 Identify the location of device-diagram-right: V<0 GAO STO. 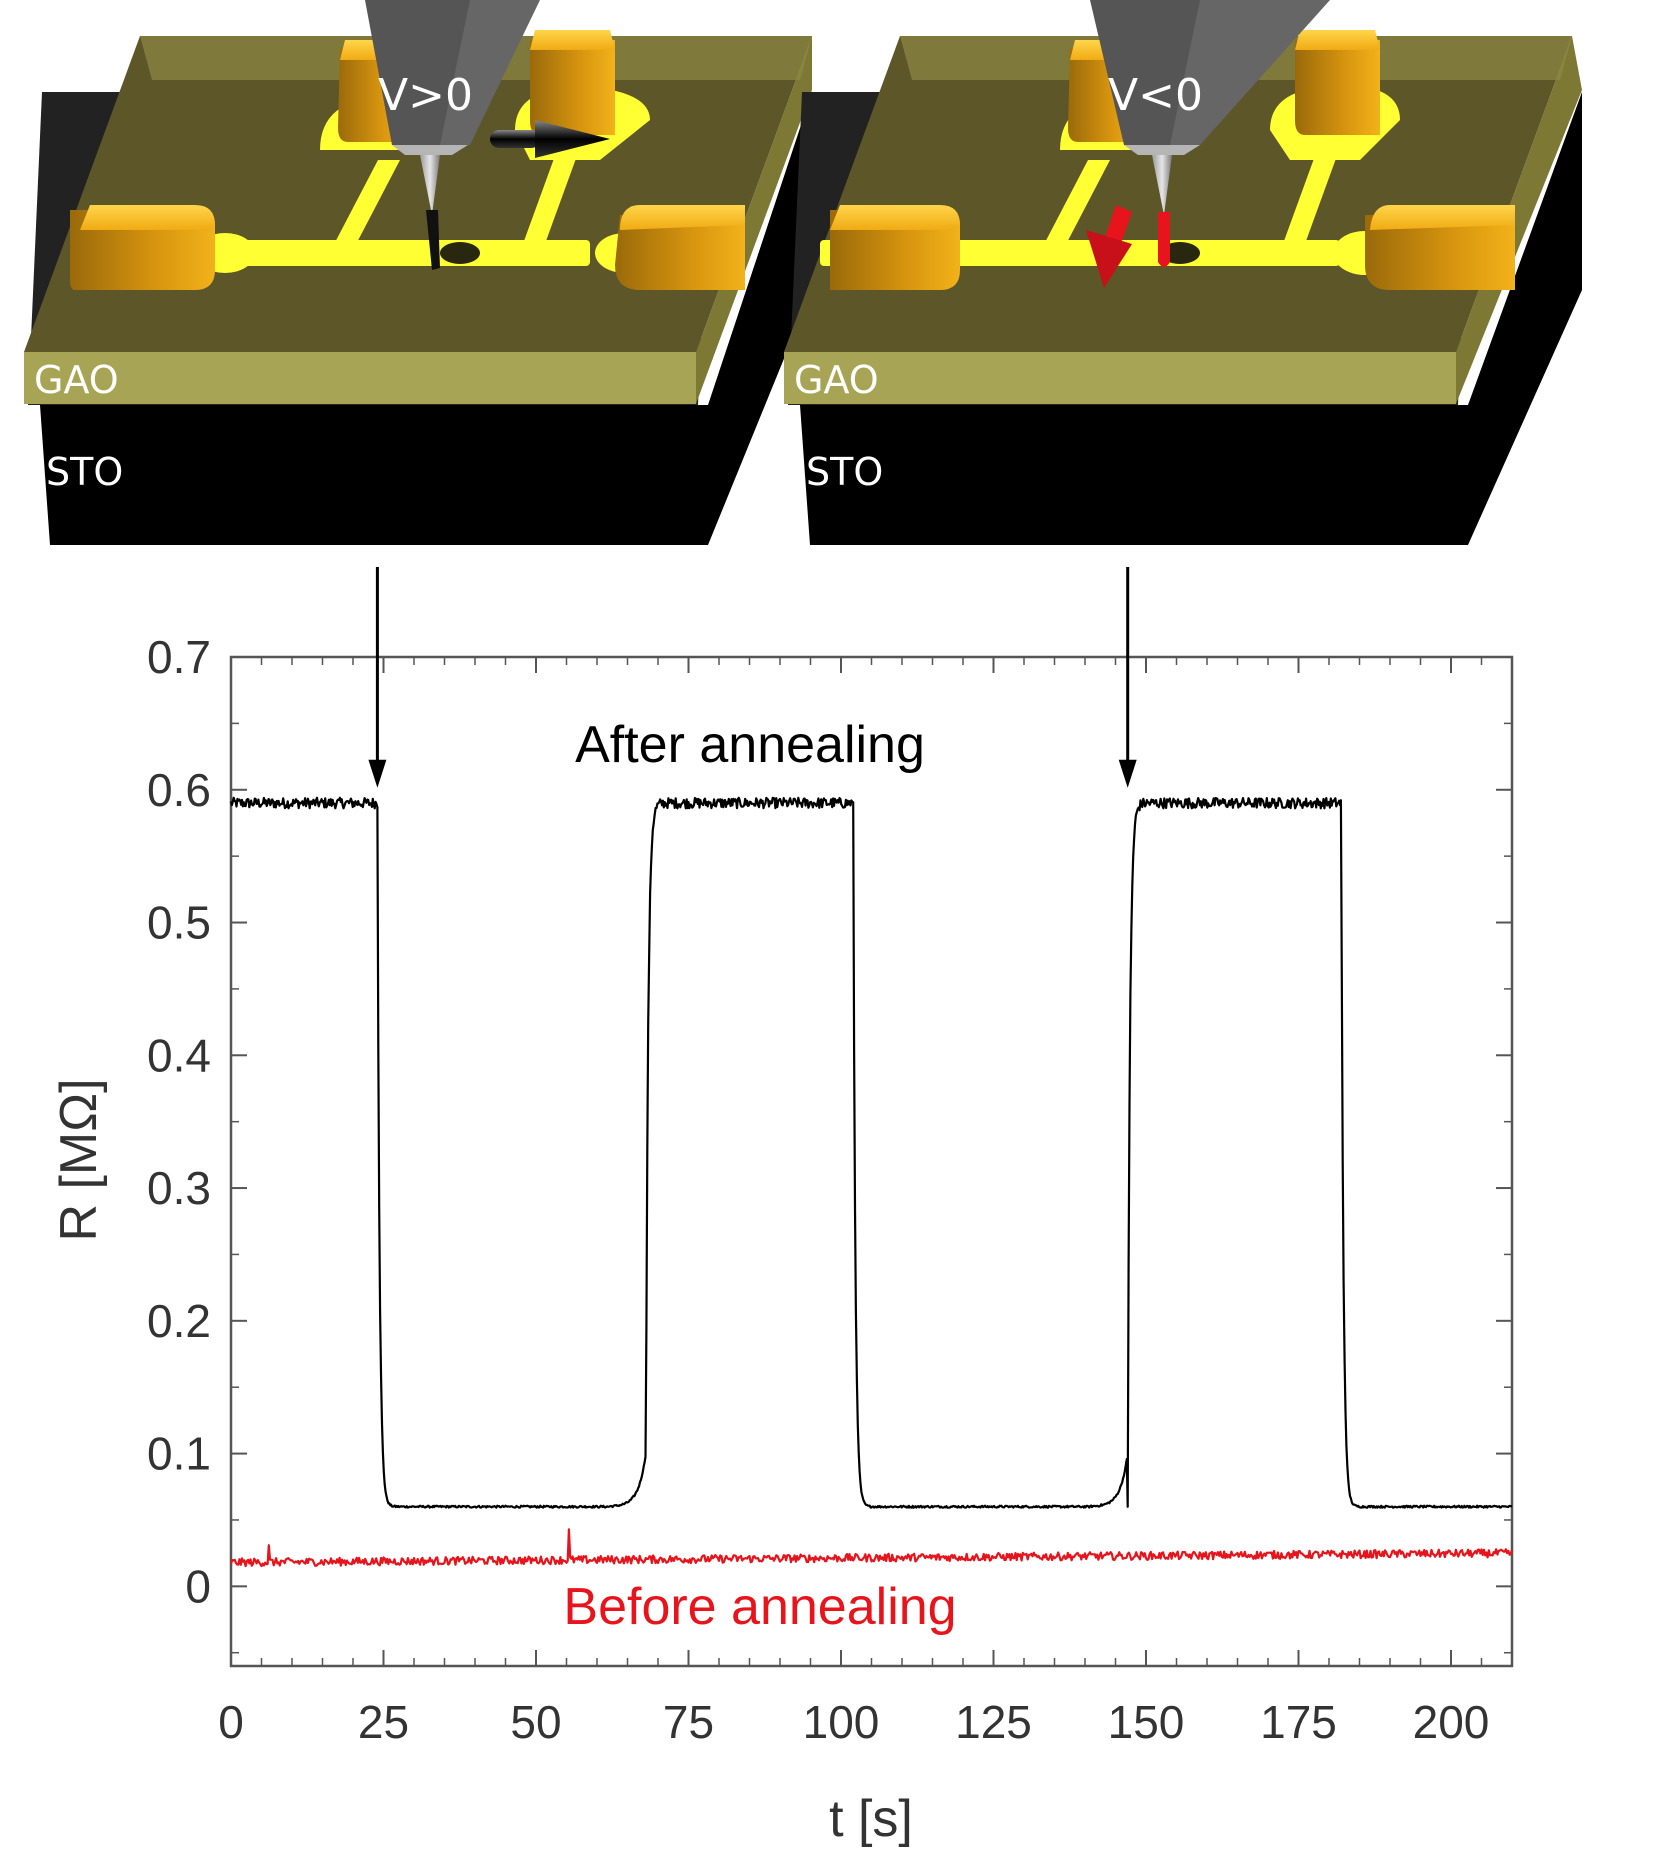
(1183, 272).